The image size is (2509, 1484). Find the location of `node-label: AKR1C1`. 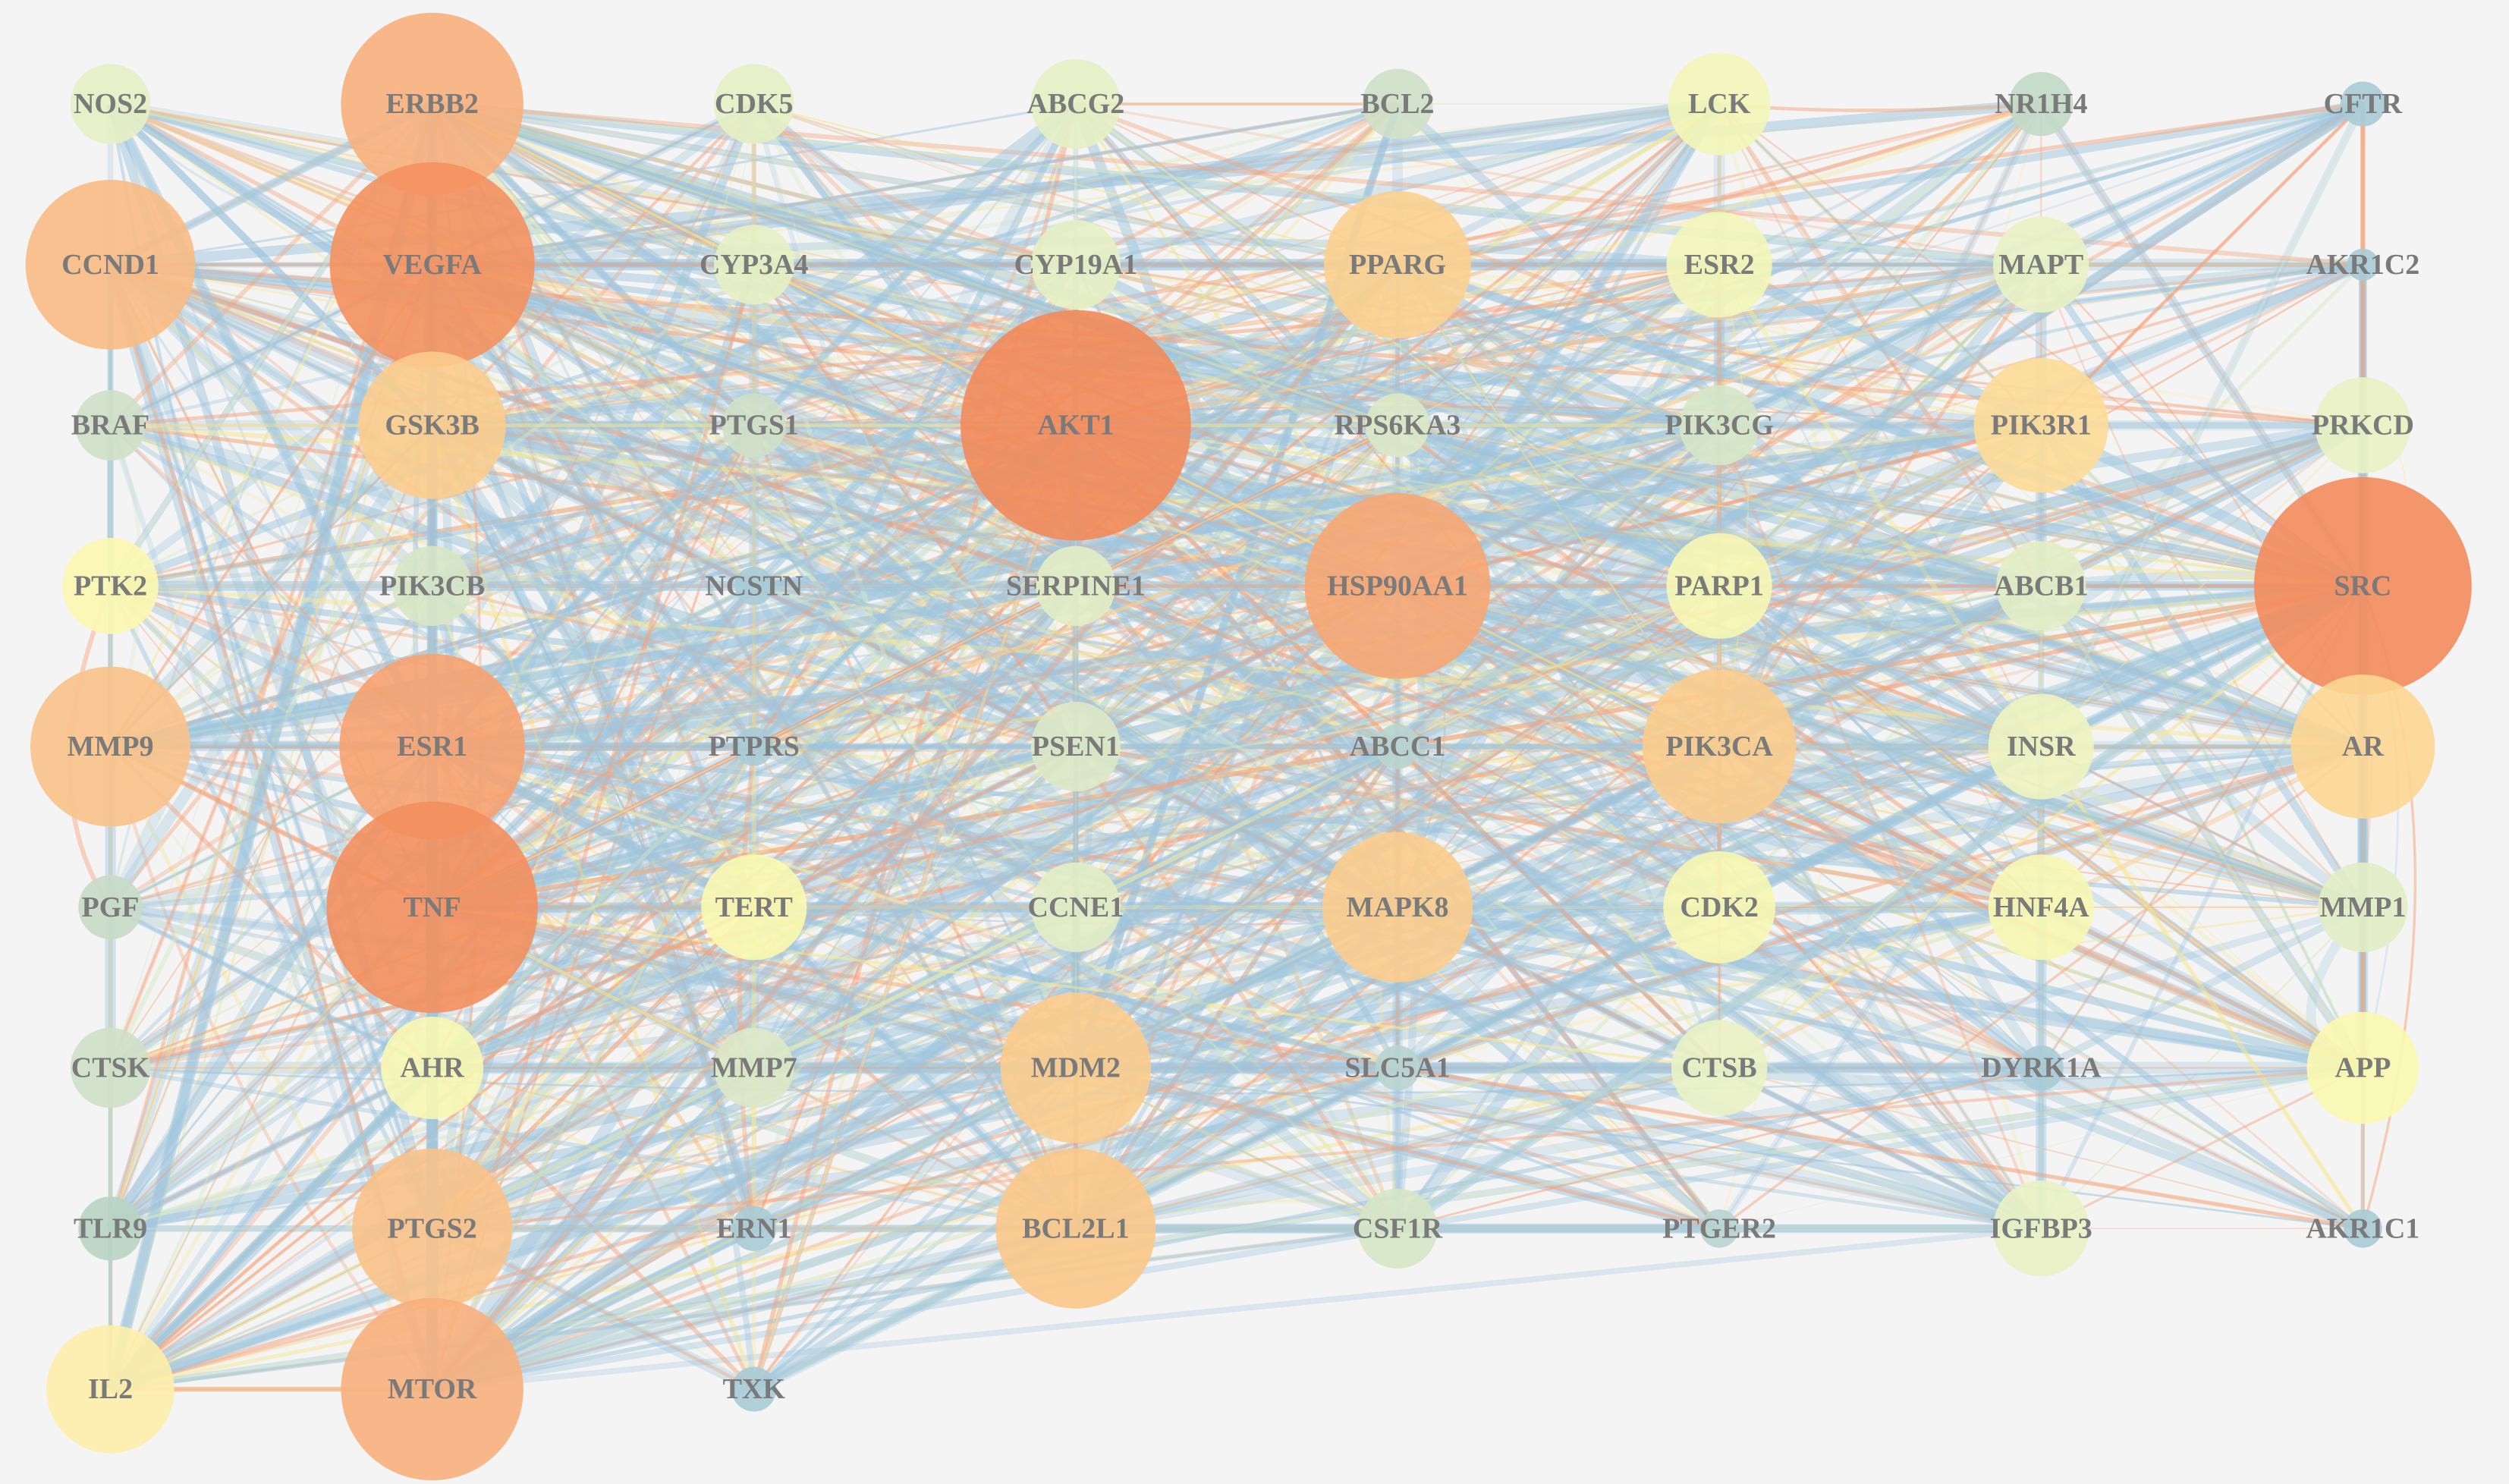

node-label: AKR1C1 is located at coordinates (2362, 1228).